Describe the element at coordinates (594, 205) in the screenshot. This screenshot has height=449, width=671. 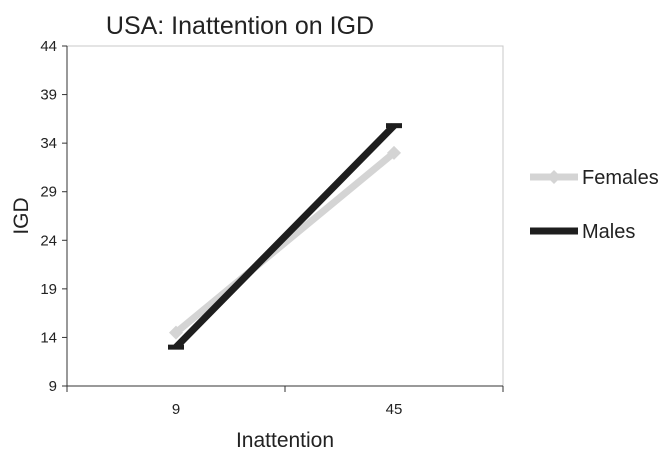
I see `legend: Females Males` at that location.